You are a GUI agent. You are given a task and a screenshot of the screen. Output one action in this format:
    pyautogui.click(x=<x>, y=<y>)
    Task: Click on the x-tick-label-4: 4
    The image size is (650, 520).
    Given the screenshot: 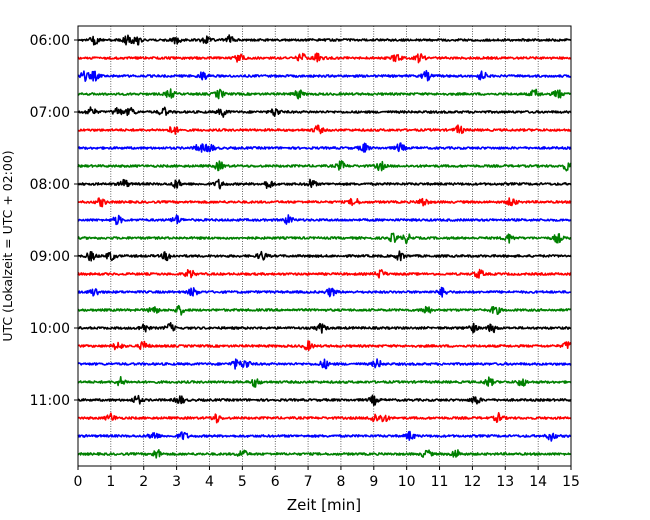 What is the action you would take?
    pyautogui.click(x=209, y=482)
    